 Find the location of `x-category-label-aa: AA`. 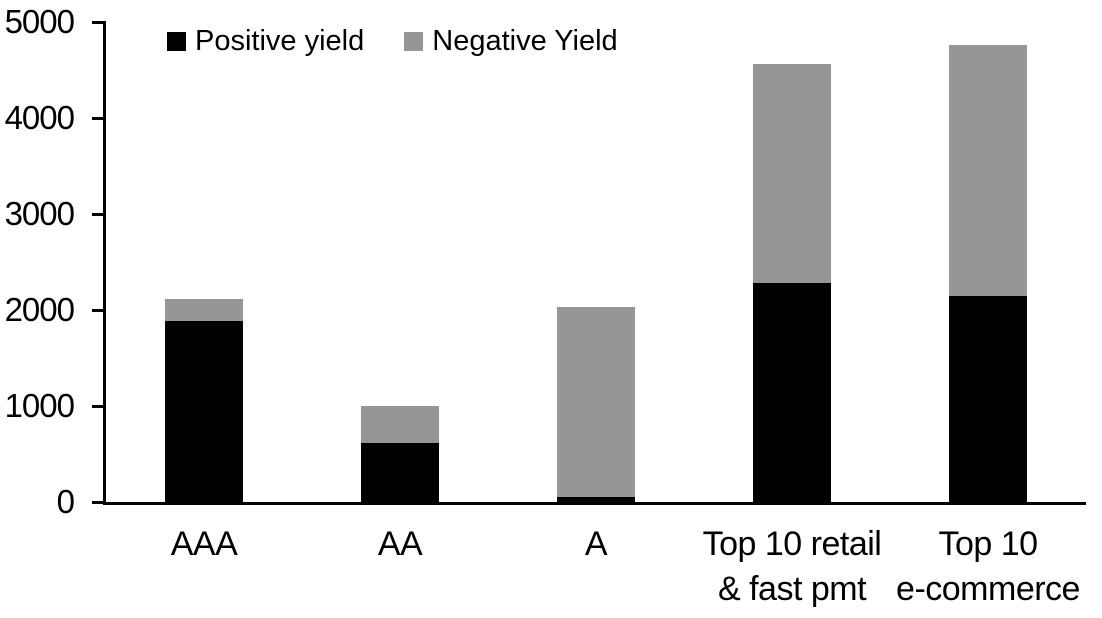

x-category-label-aa: AA is located at coordinates (400, 567).